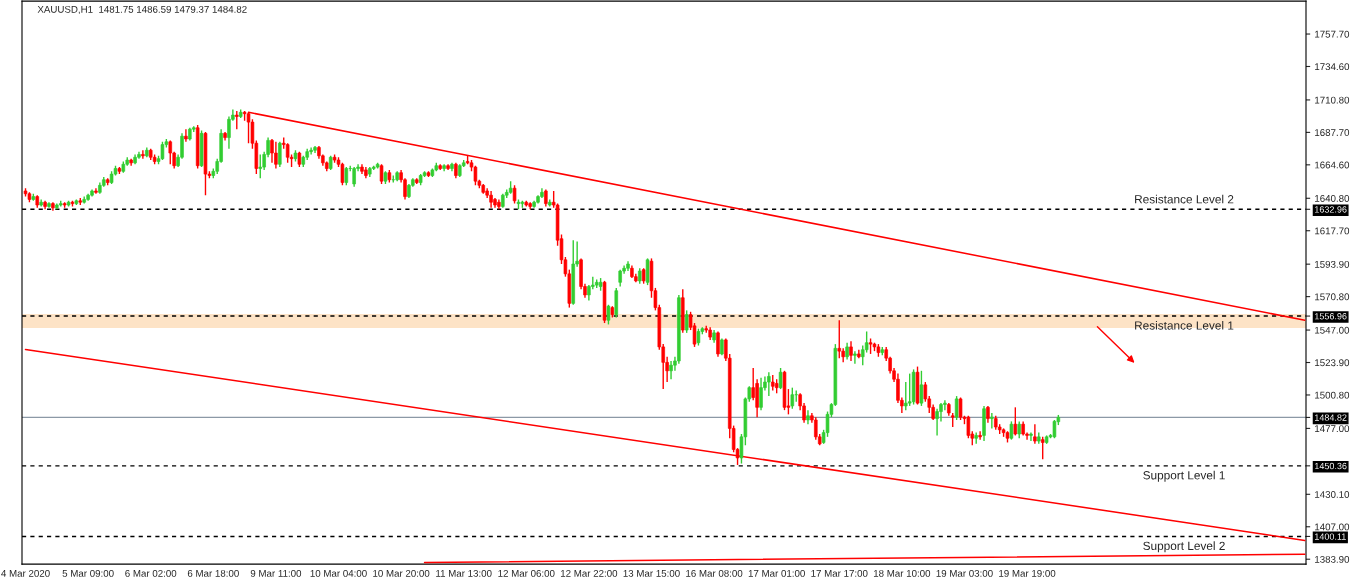 The image size is (1354, 578). What do you see at coordinates (1027, 573) in the screenshot?
I see `x-tick-label: 19 Mar 19:00` at bounding box center [1027, 573].